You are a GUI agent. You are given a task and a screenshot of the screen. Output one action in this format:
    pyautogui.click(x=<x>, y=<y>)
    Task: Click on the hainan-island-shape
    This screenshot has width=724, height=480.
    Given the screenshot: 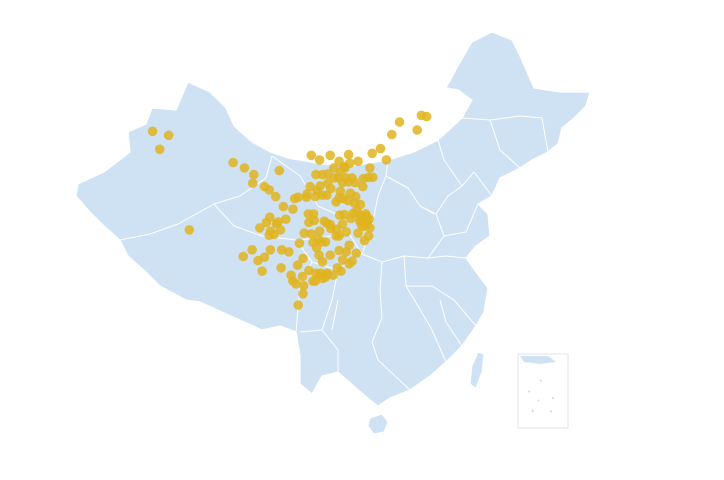 What is the action you would take?
    pyautogui.click(x=378, y=424)
    